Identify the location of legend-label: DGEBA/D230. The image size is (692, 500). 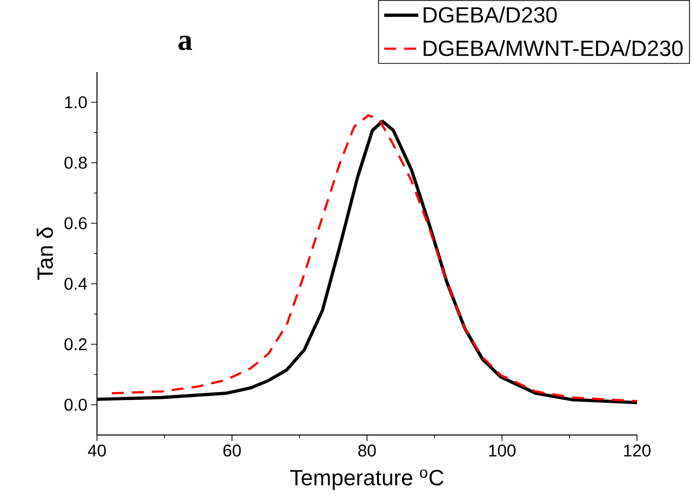
(490, 14).